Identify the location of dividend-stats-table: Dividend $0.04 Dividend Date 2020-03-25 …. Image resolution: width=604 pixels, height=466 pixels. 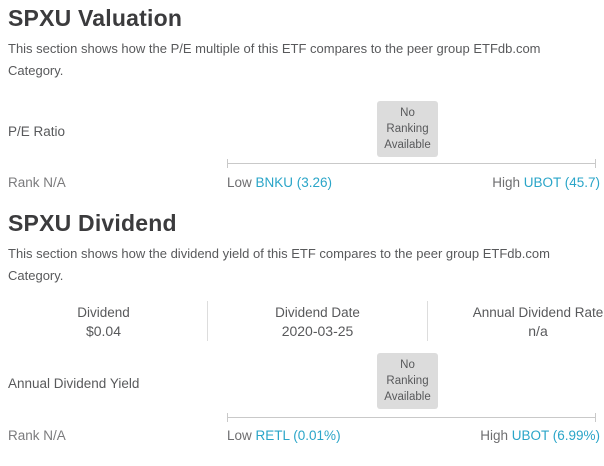
(302, 321).